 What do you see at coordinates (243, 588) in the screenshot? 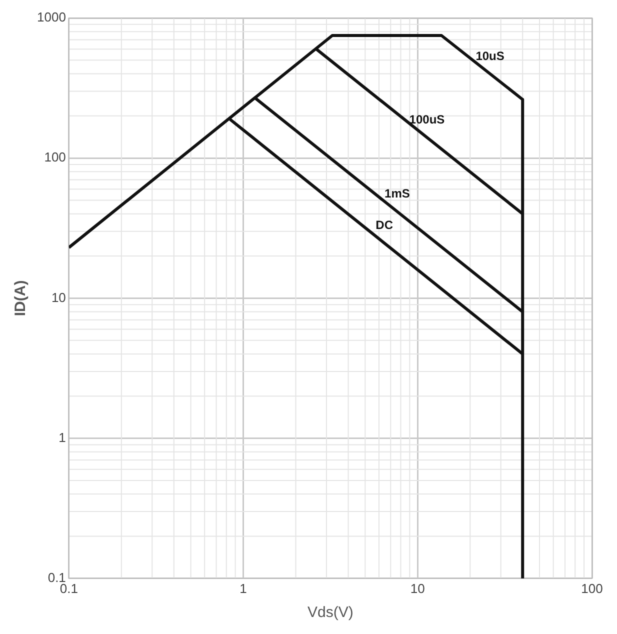
I see `x-tick-label: 1` at bounding box center [243, 588].